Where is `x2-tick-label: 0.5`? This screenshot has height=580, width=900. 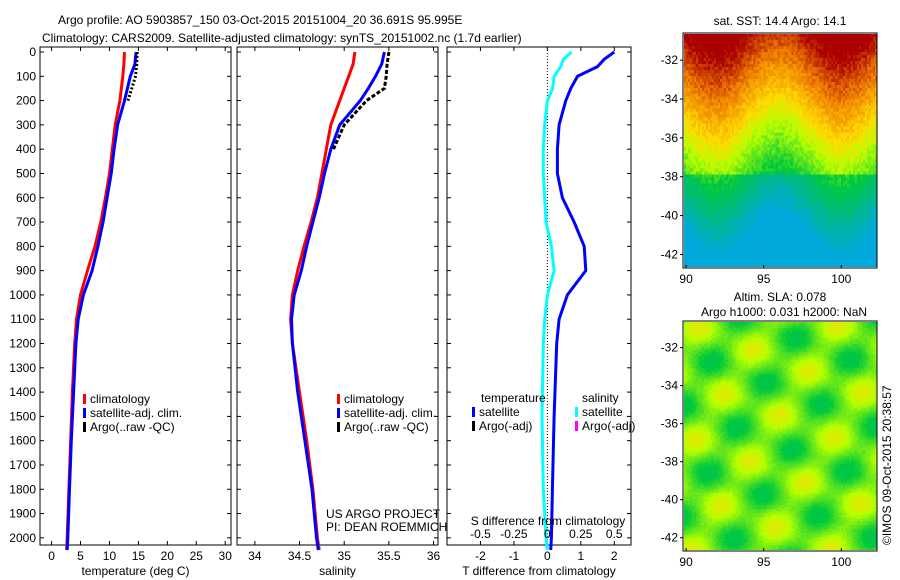
x2-tick-label: 0.5 is located at coordinates (614, 534).